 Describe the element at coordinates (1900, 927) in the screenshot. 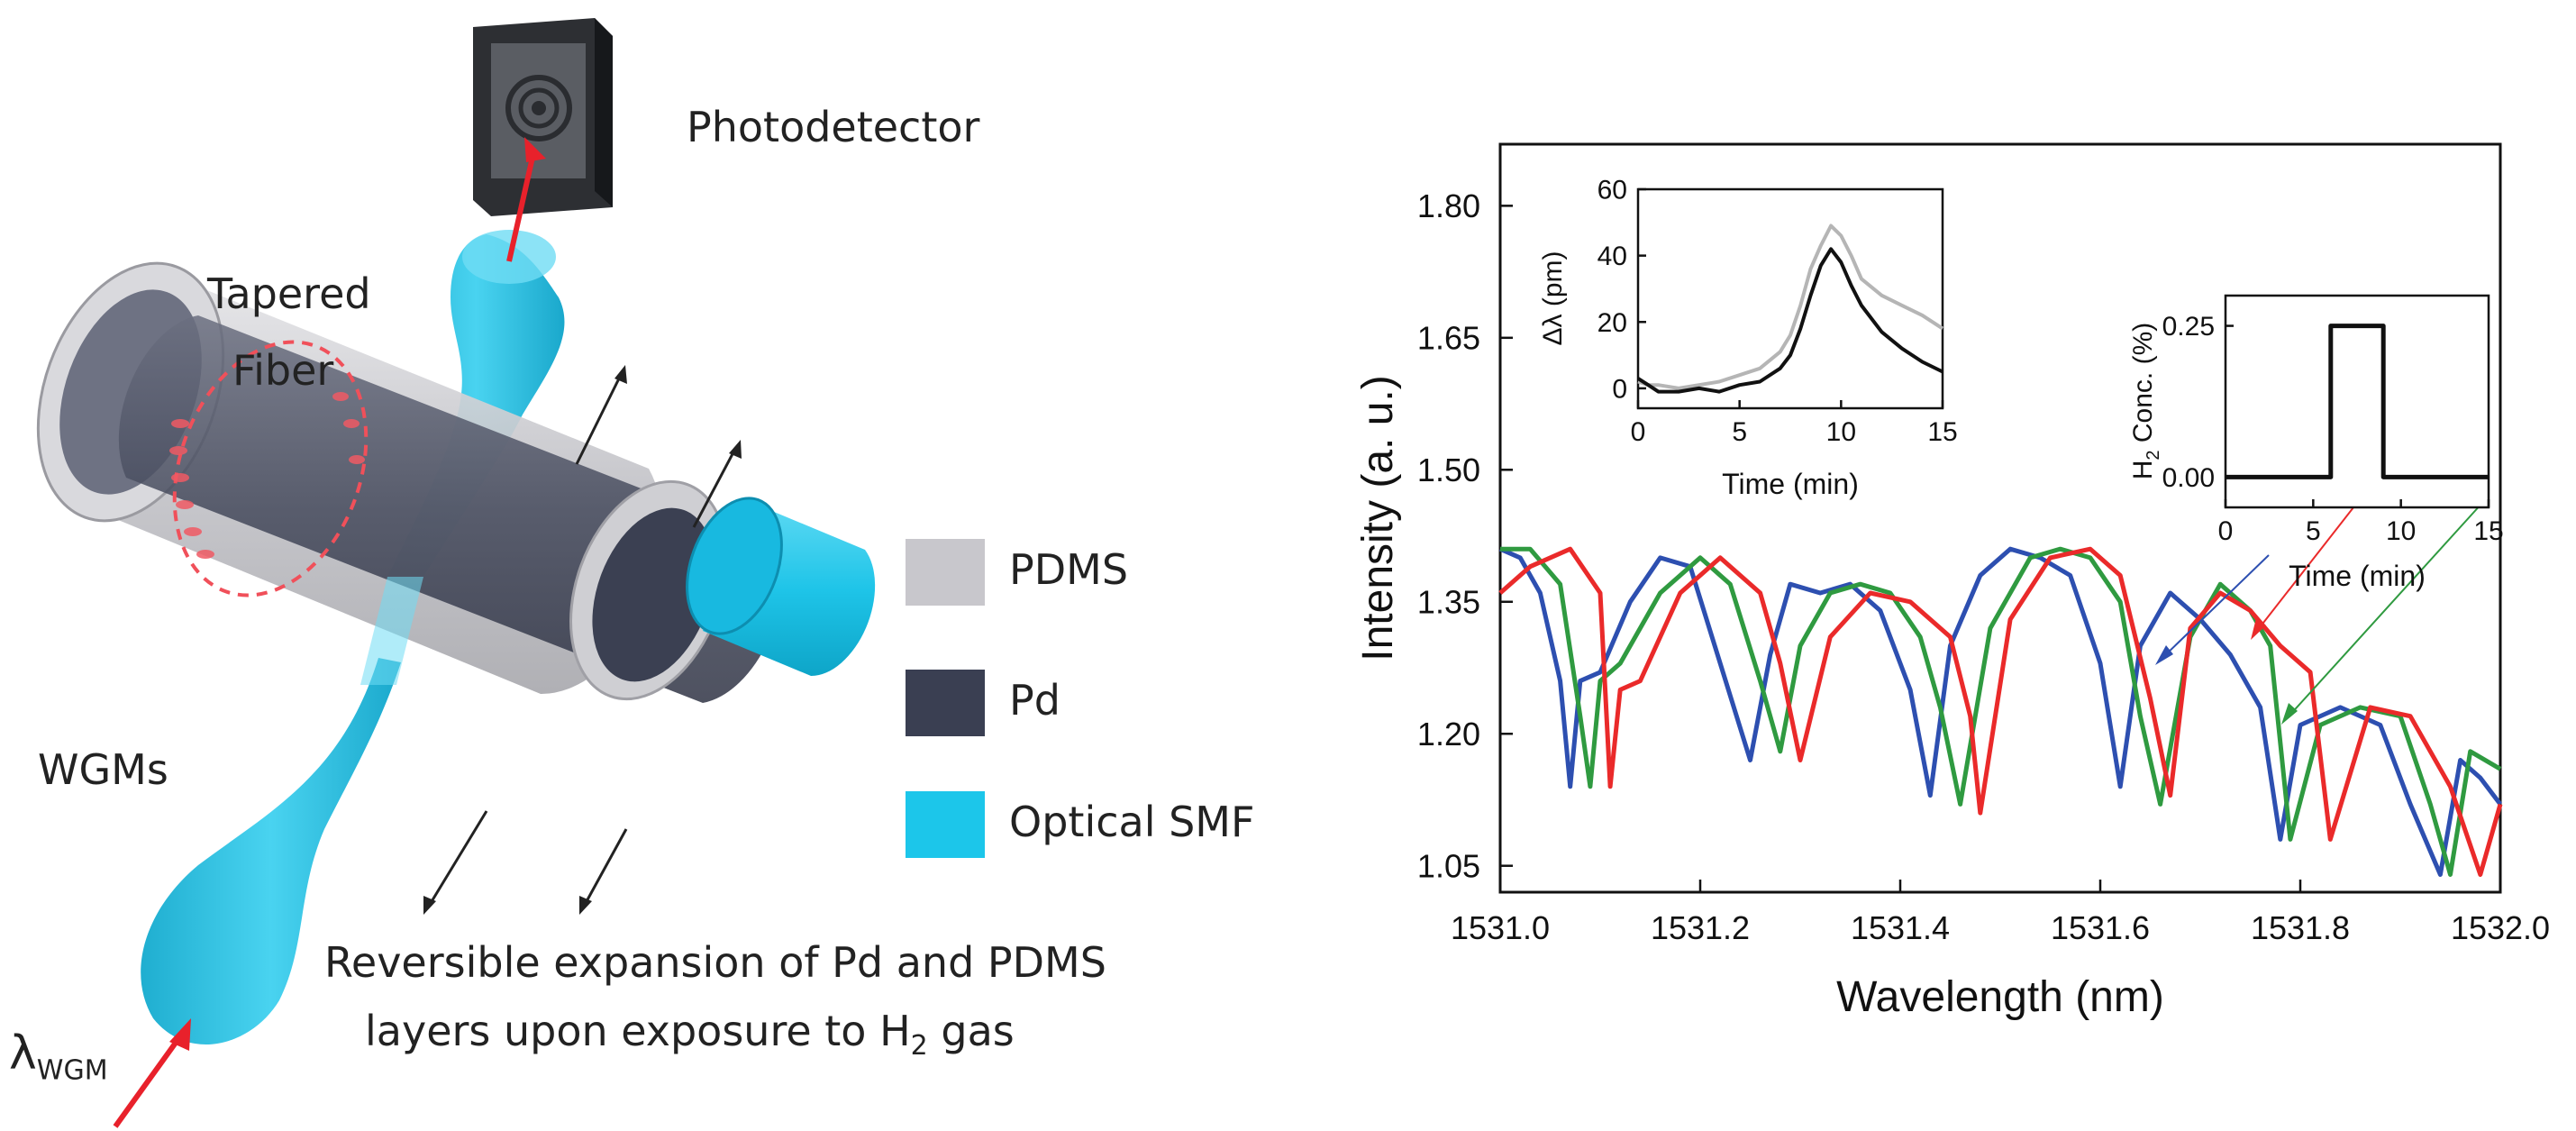

I see `x-tick-label: 1531.4` at that location.